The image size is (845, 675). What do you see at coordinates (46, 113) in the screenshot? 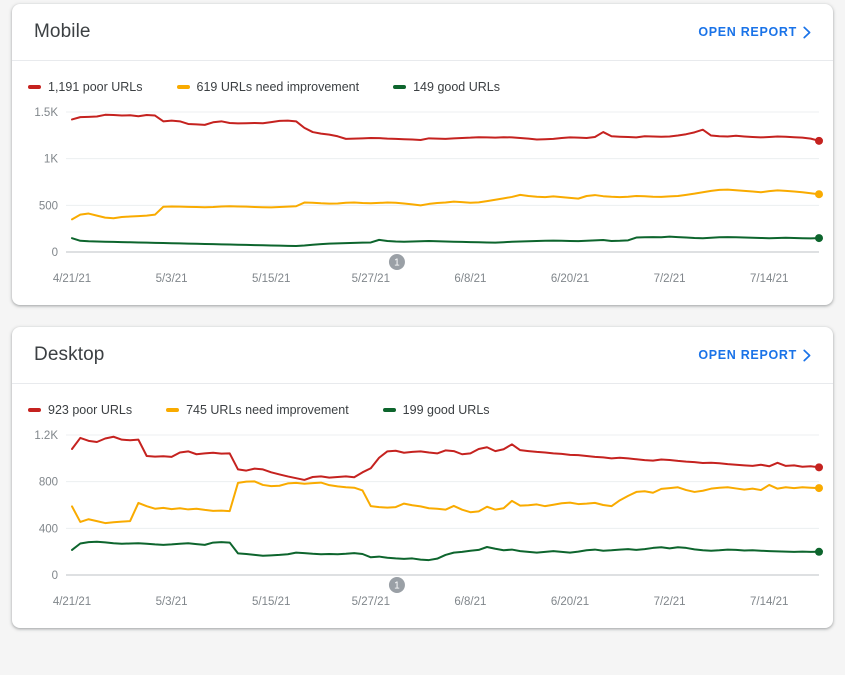
I see `y-axis-tick-label: 1.5K` at bounding box center [46, 113].